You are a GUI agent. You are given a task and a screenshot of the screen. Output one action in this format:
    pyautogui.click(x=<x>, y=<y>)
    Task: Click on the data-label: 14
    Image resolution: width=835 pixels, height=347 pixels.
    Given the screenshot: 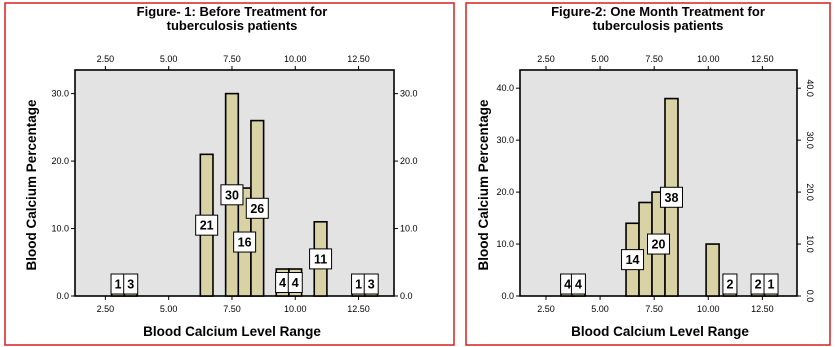 What is the action you would take?
    pyautogui.click(x=633, y=260)
    